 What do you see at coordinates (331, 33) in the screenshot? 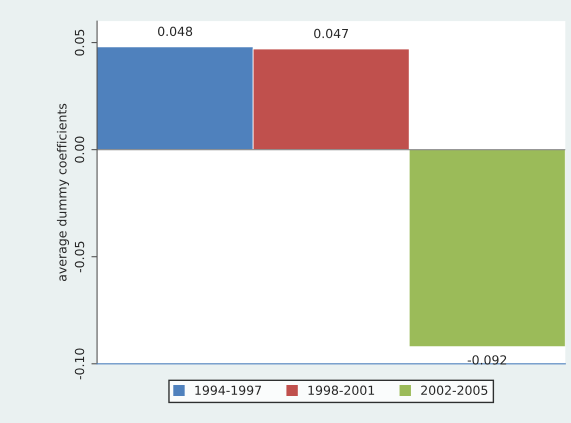
I see `data-label: 0.047` at bounding box center [331, 33].